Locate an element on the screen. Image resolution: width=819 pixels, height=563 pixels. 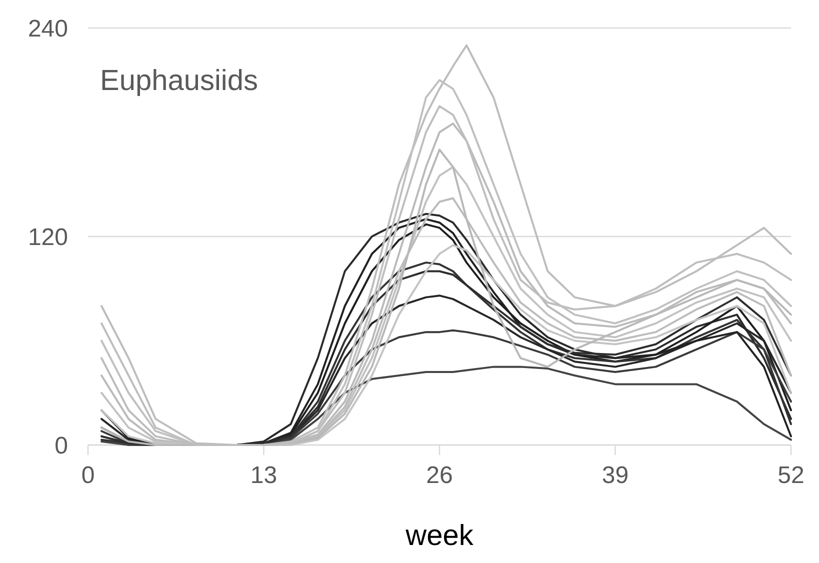
y-tick-label: 240 is located at coordinates (48, 28).